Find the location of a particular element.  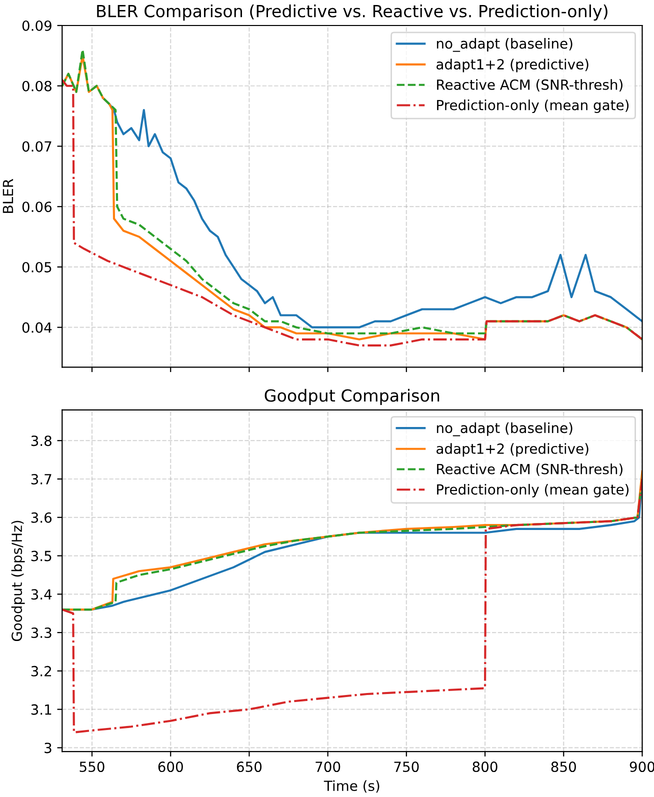

y-tick-label: 0.04 is located at coordinates (37, 327).